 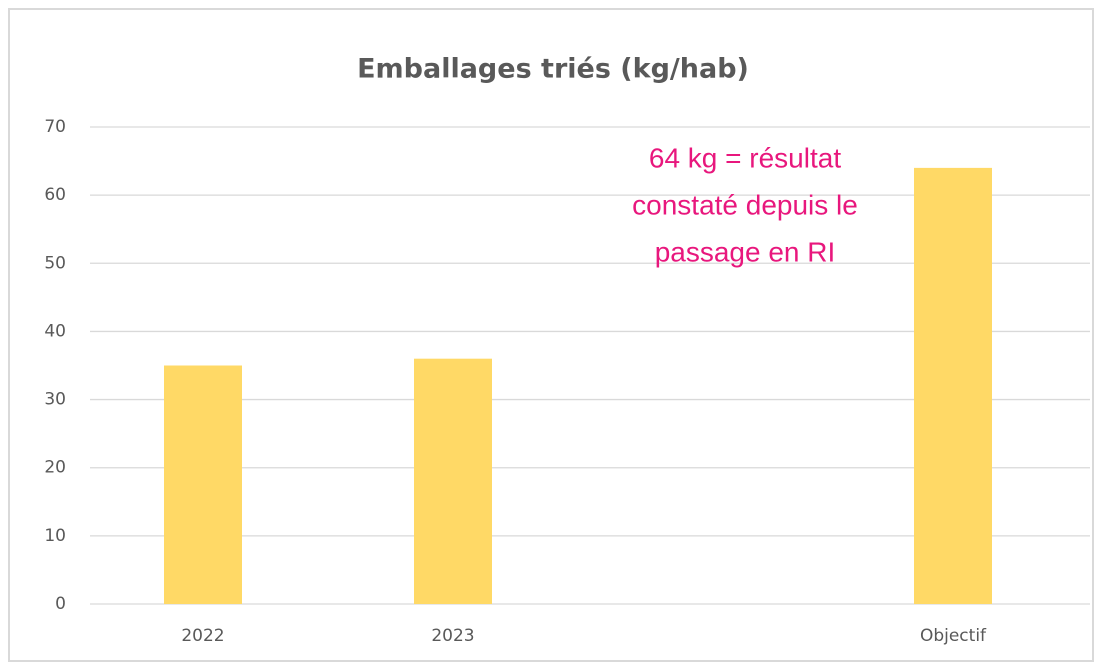 What do you see at coordinates (55, 468) in the screenshot?
I see `y-tick-label: 20` at bounding box center [55, 468].